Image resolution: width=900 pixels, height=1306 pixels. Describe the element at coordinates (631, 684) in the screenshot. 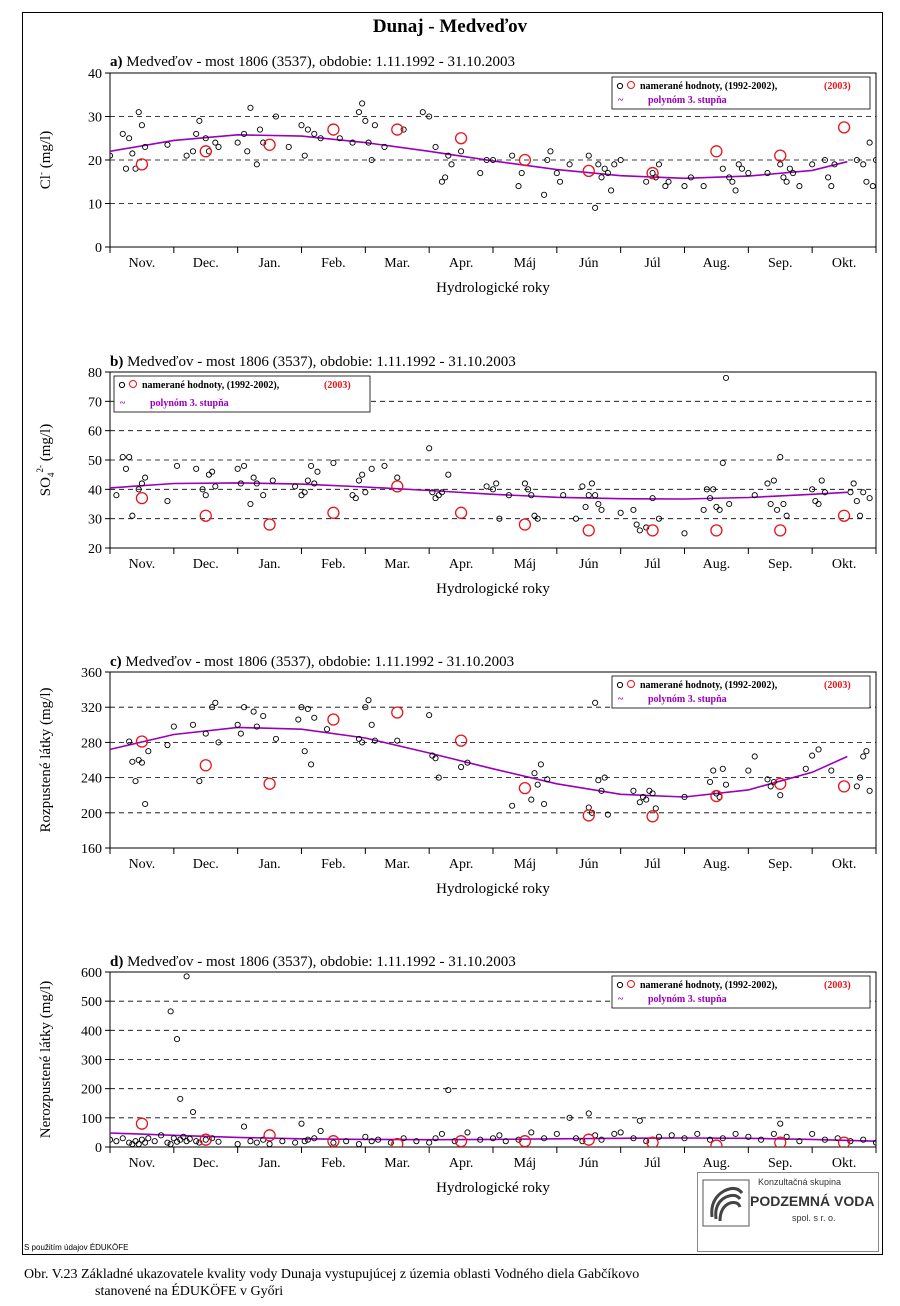

I see `legend-2003-symbol` at that location.